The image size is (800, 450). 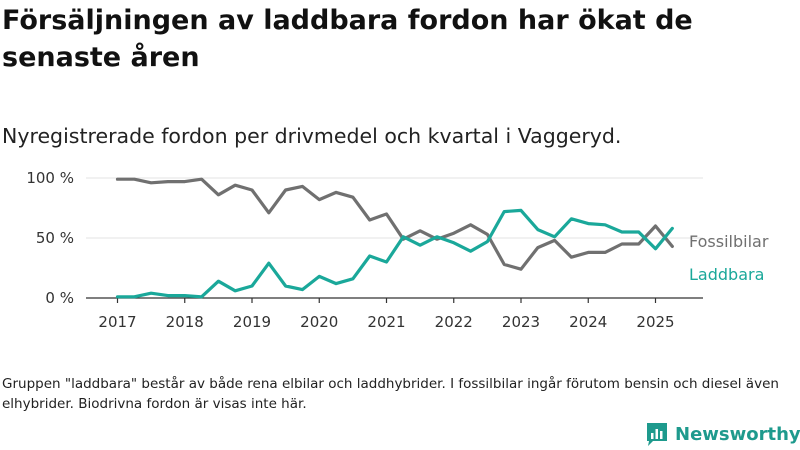 What do you see at coordinates (185, 322) in the screenshot?
I see `x-tick-label: 2018` at bounding box center [185, 322].